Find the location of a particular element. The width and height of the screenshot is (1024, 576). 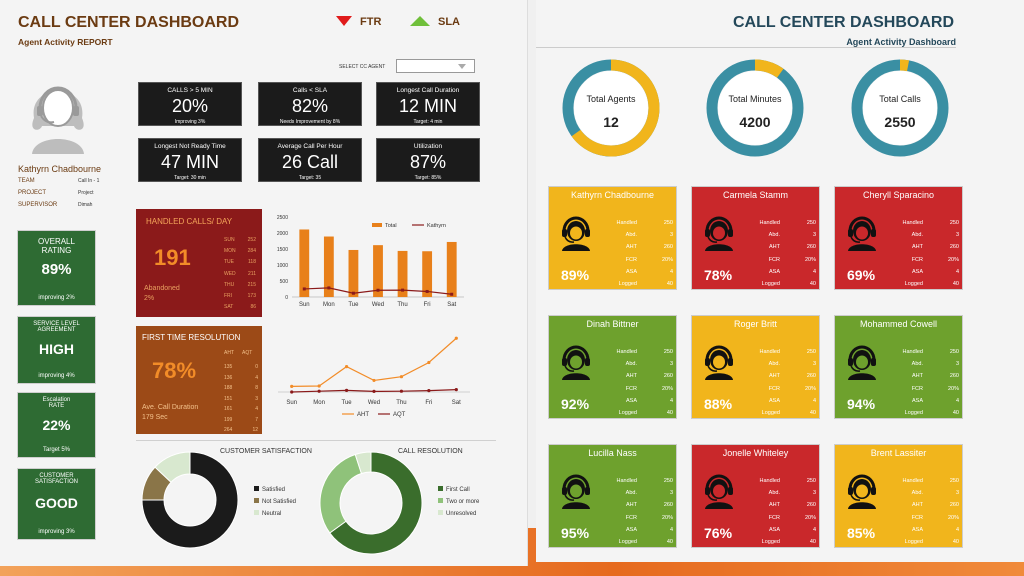

report-title: CALL CENTER DASHBOARD is located at coordinates (129, 22).